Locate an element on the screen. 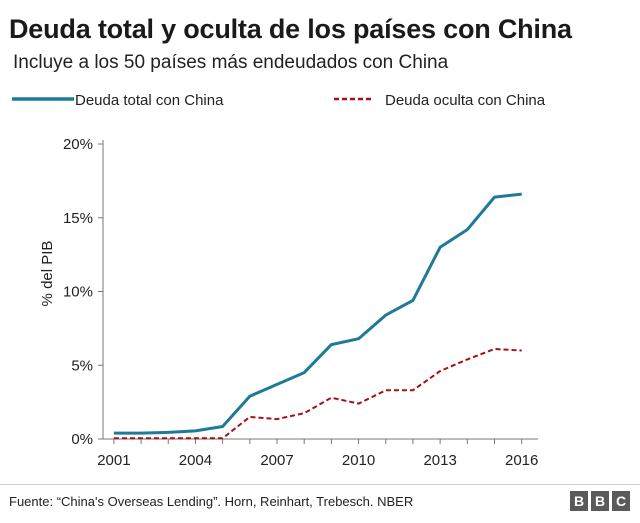 The image size is (640, 523). x-tick-label: 2016 is located at coordinates (521, 460).